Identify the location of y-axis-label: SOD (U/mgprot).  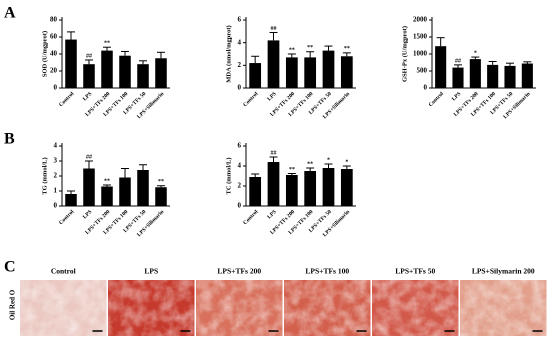
(44, 54).